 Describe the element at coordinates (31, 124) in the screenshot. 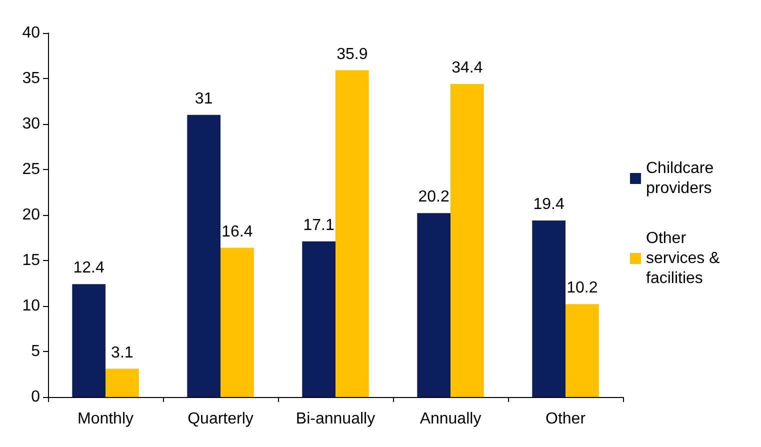

I see `y-tick-label: 30` at that location.